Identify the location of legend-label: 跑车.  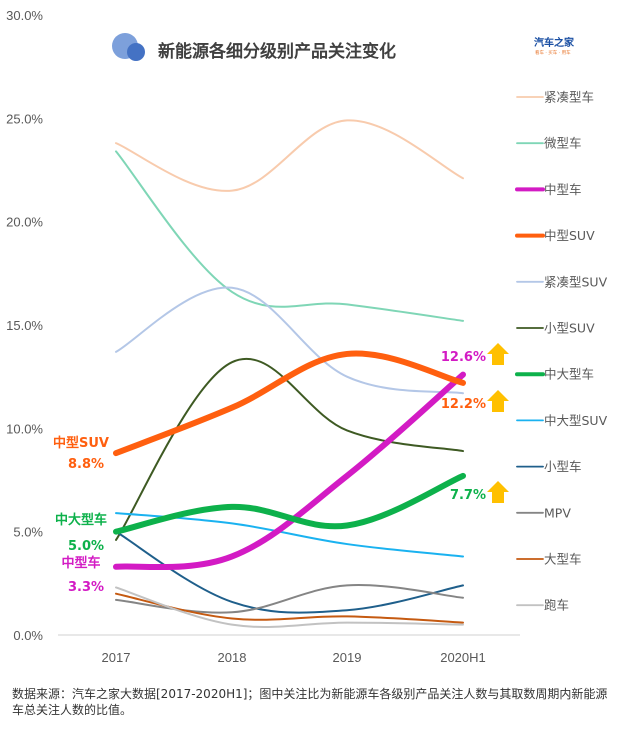
(556, 605).